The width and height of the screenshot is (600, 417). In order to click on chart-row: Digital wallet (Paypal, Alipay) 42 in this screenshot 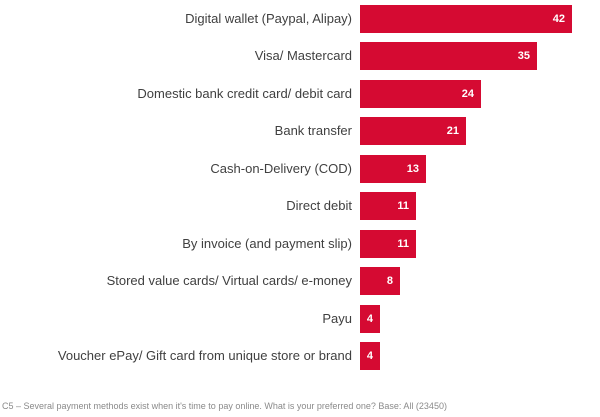, I will do `click(300, 19)`.